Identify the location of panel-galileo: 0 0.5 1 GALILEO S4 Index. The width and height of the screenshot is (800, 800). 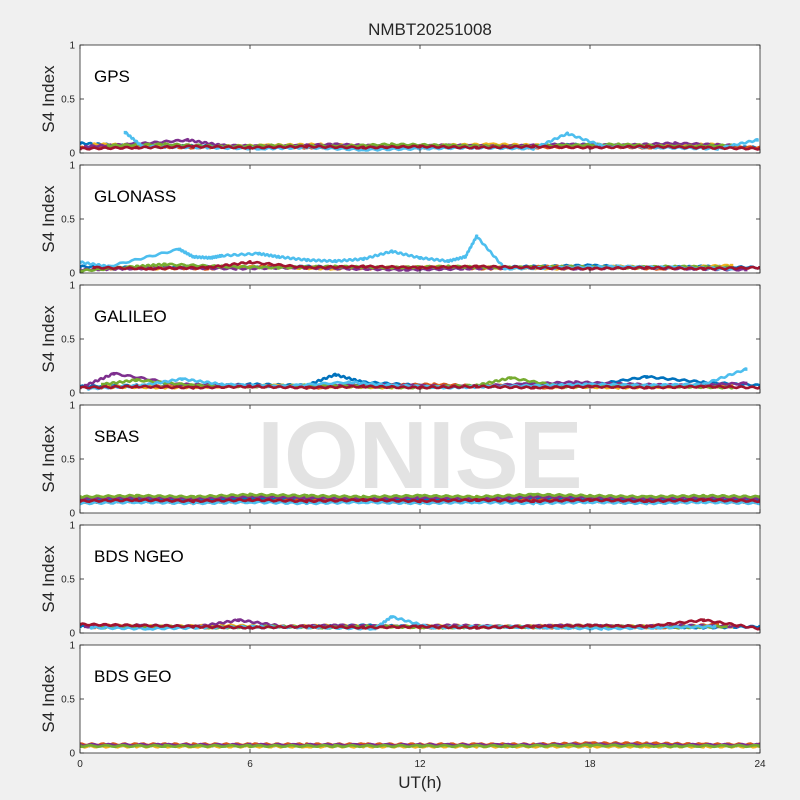
(400, 340).